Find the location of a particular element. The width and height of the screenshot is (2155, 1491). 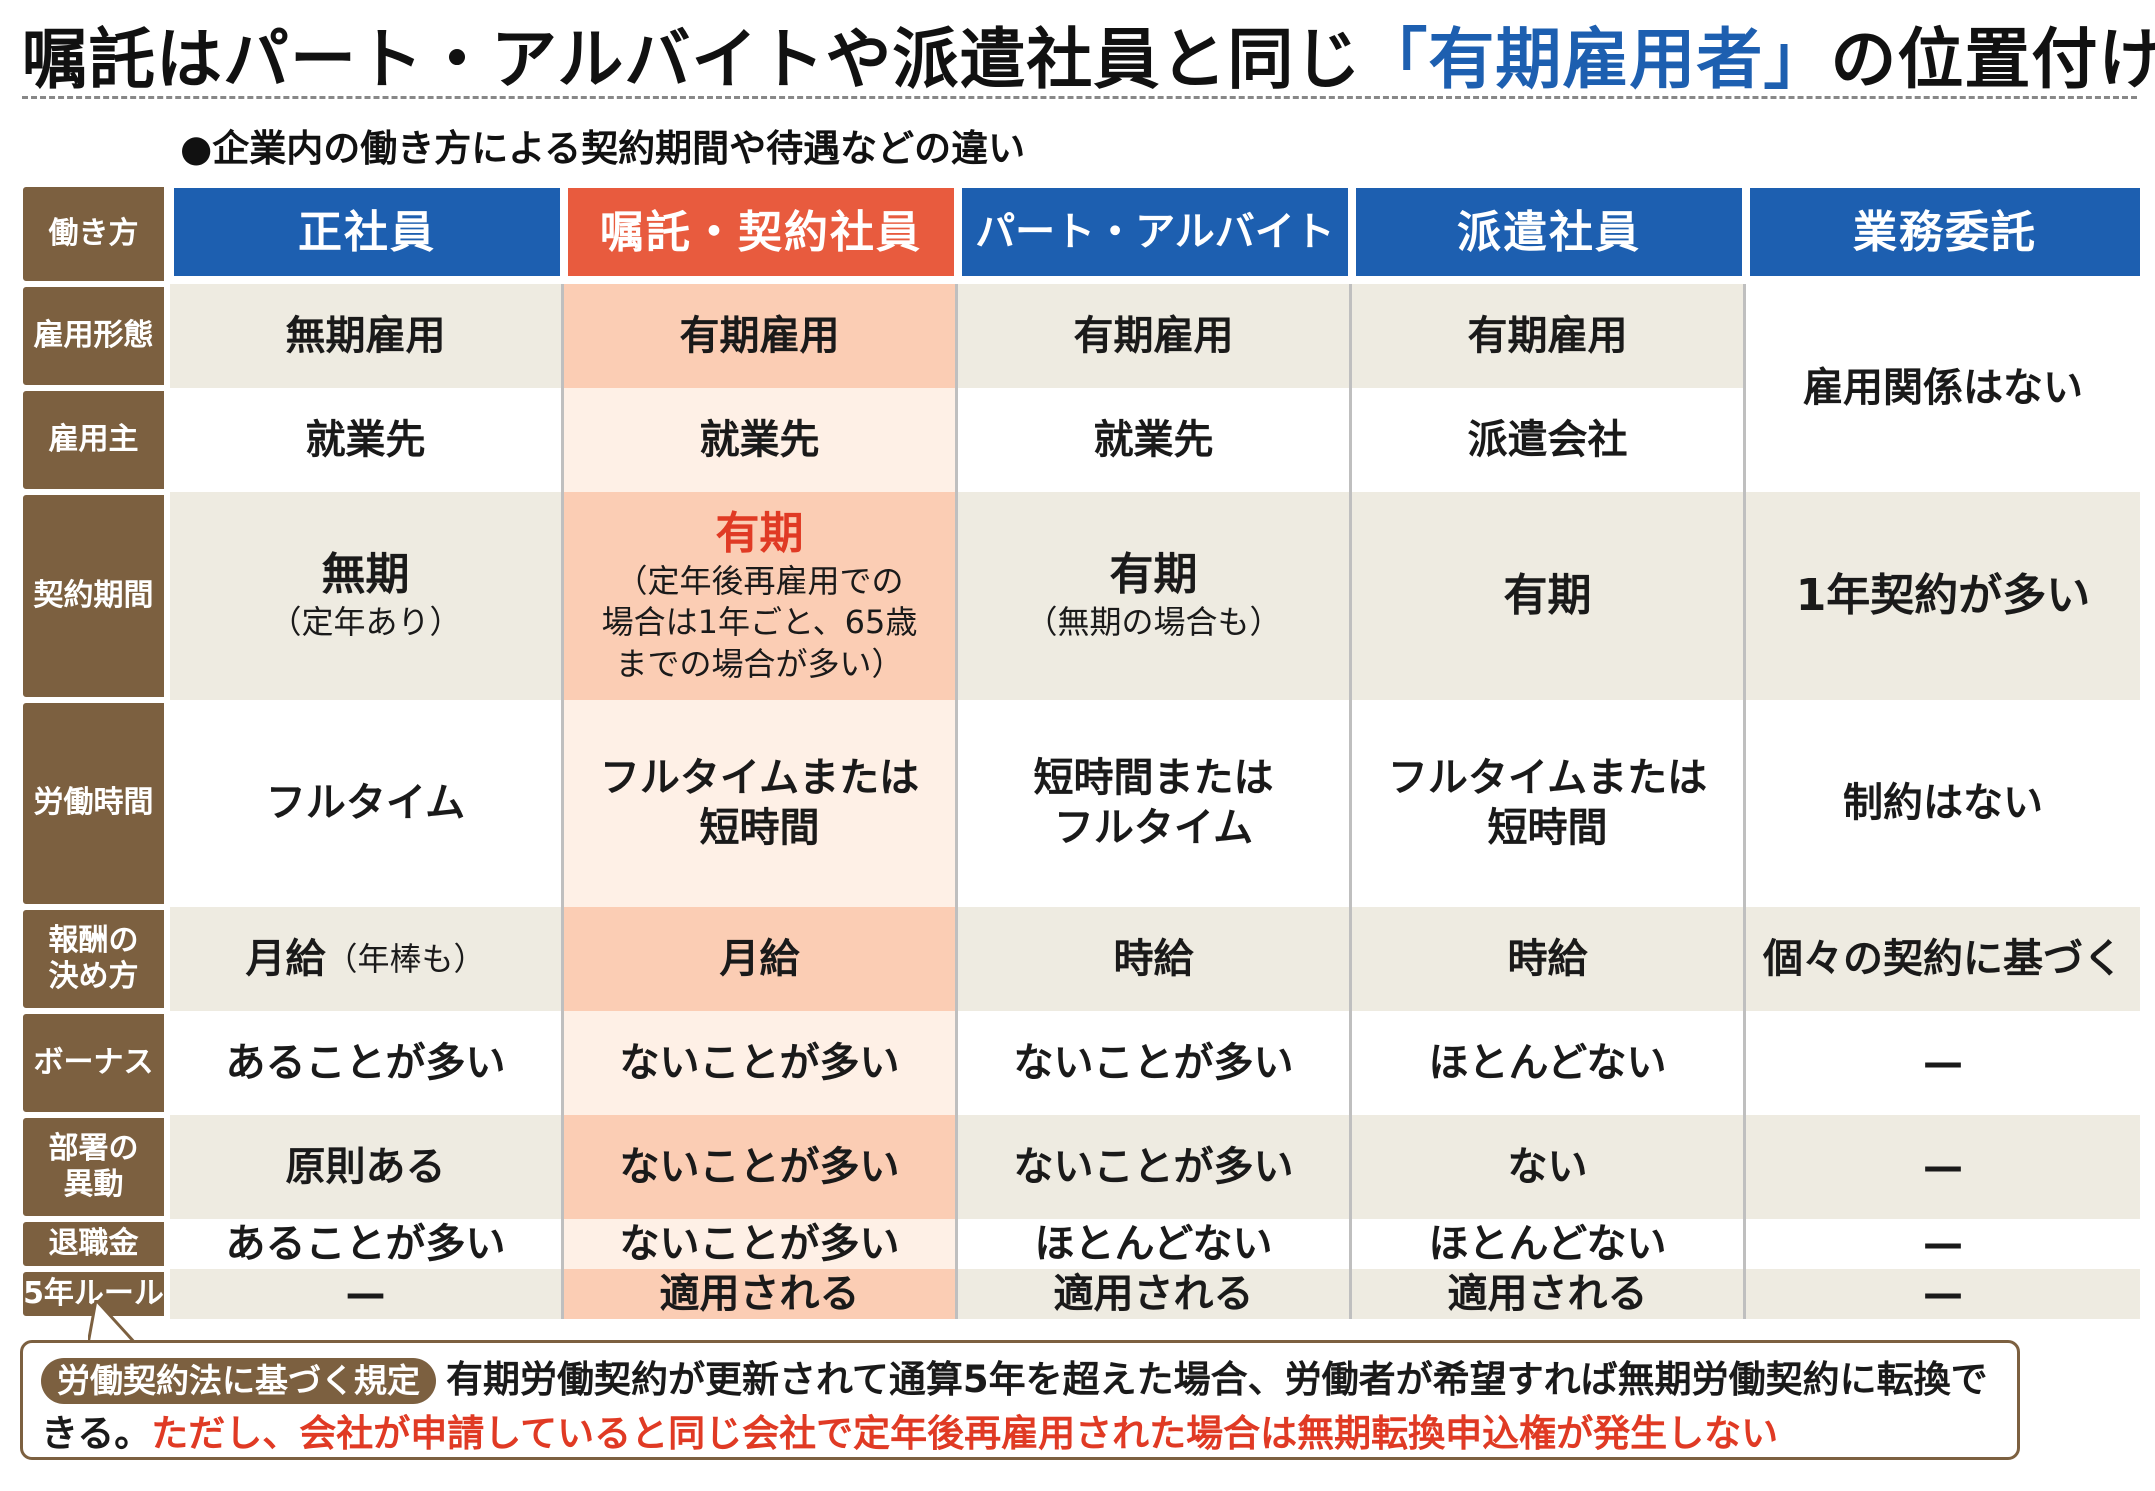

corner-label: 働き方 is located at coordinates (95, 234).